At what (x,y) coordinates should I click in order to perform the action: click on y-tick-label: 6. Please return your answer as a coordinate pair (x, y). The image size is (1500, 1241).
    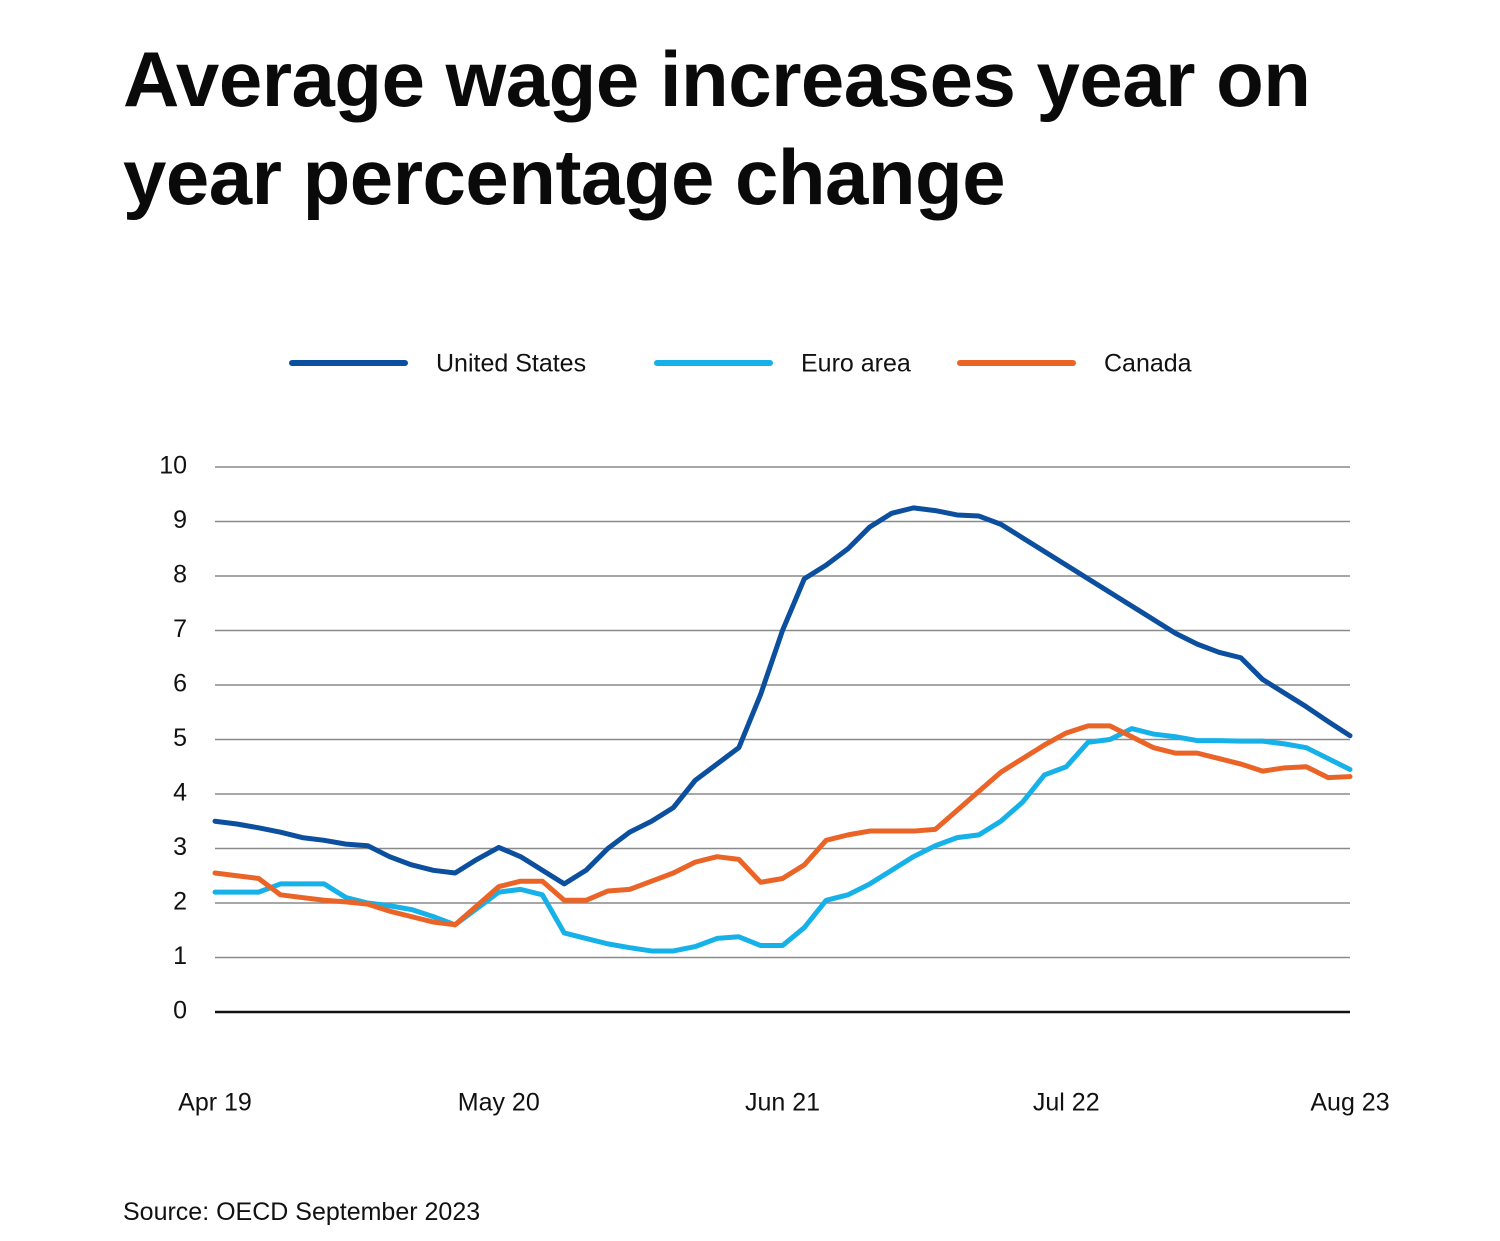
    Looking at the image, I should click on (180, 684).